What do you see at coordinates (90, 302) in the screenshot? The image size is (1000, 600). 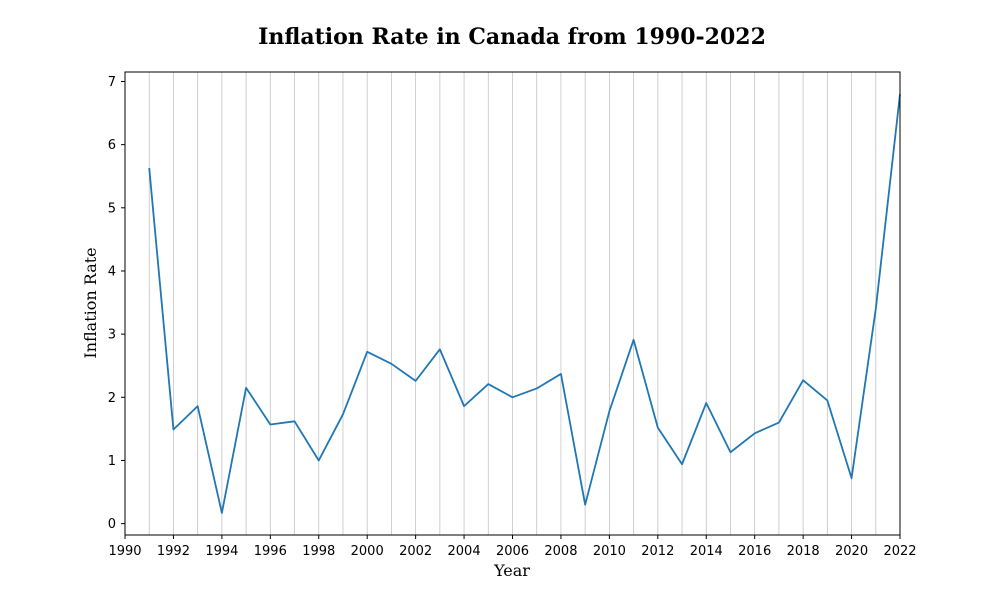 I see `y-axis-label: Inflation Rate` at bounding box center [90, 302].